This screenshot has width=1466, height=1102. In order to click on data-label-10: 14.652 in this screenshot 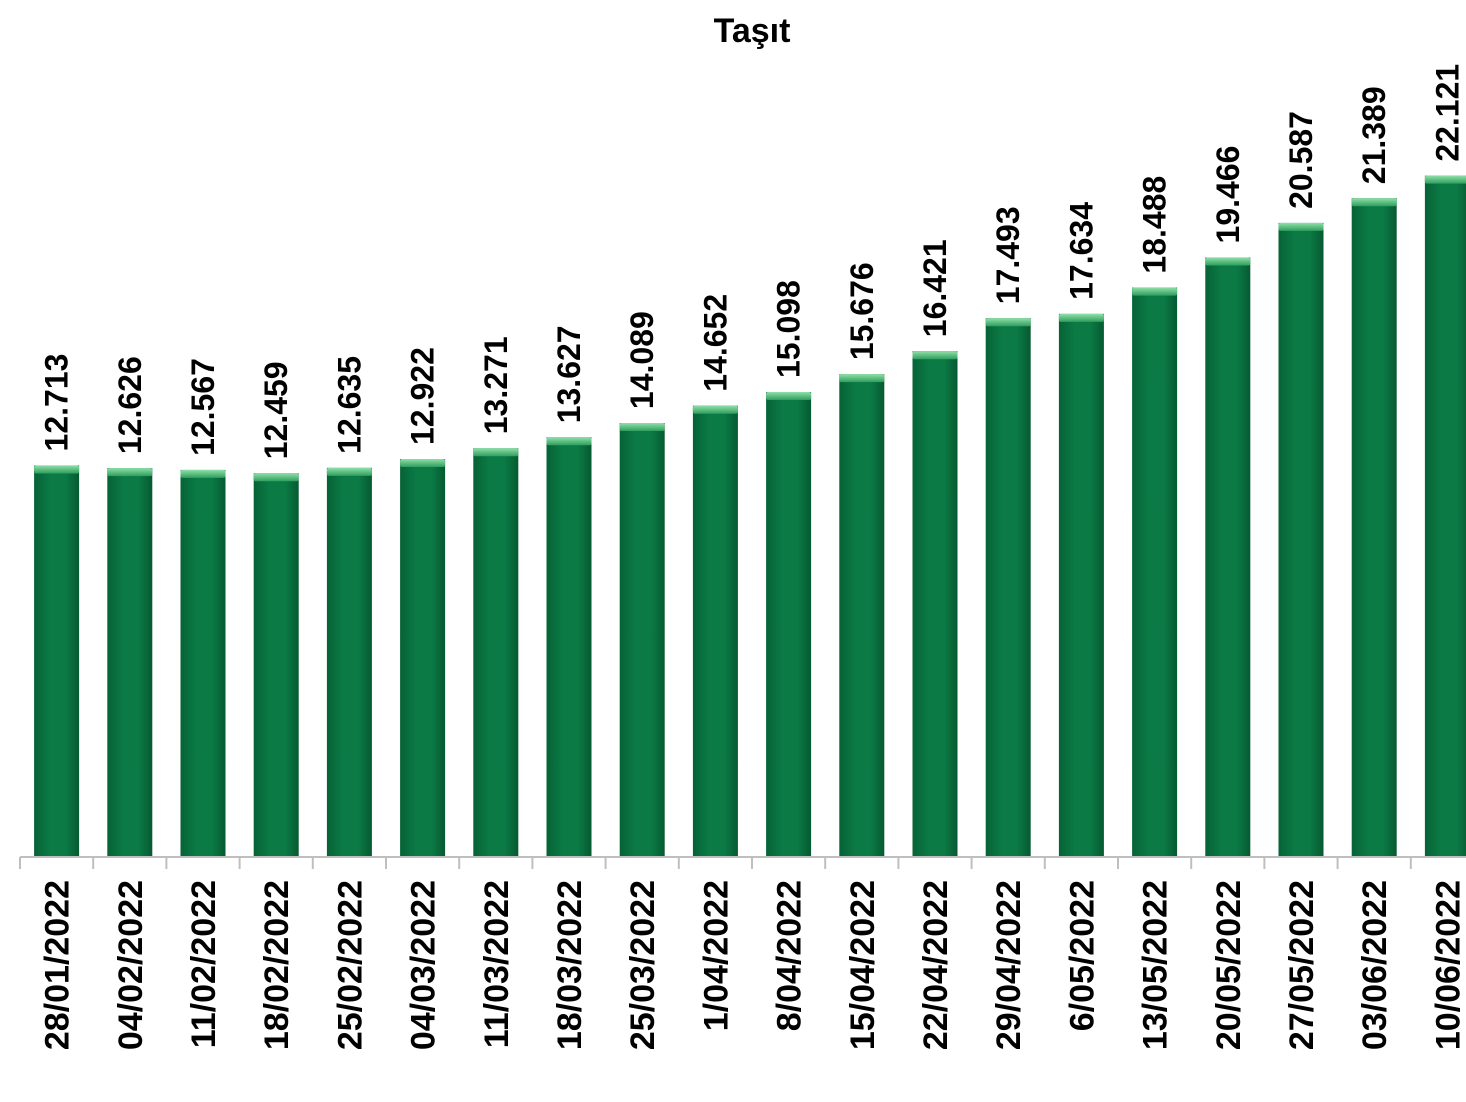, I will do `click(715, 343)`.